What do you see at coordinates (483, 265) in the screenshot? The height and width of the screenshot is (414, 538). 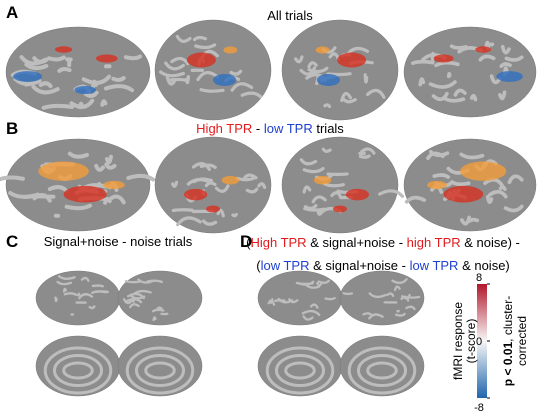 I see `title-segment: & noise)` at bounding box center [483, 265].